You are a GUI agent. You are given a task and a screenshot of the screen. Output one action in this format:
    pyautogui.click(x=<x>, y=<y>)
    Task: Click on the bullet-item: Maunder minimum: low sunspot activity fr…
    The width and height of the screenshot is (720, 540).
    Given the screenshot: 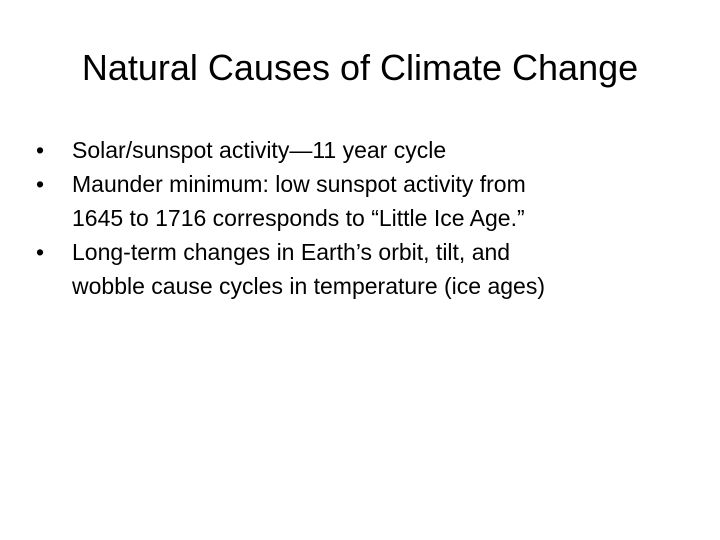 What is the action you would take?
    pyautogui.click(x=371, y=201)
    